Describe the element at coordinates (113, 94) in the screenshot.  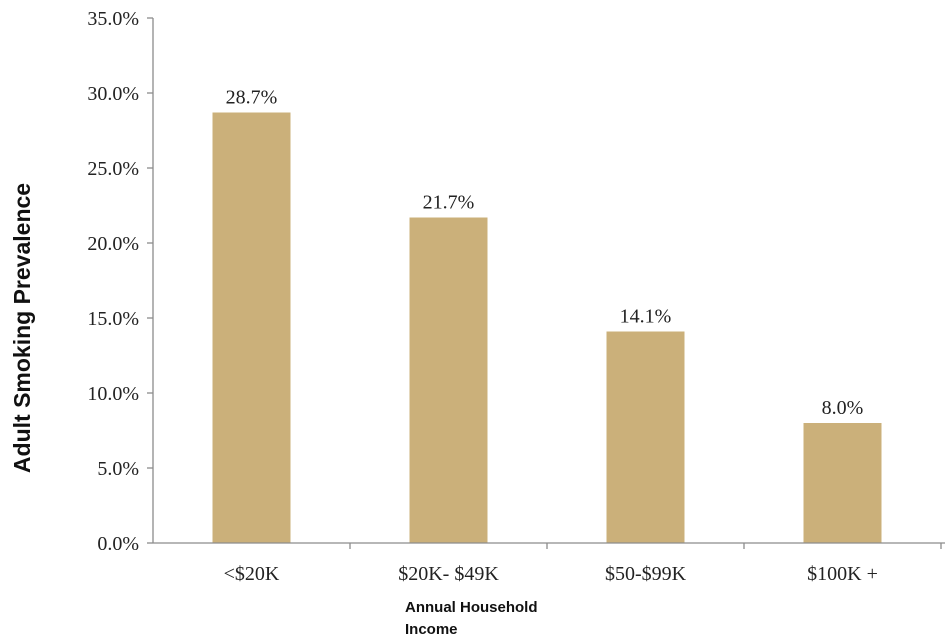
I see `y-tick-label: 30.0%` at that location.